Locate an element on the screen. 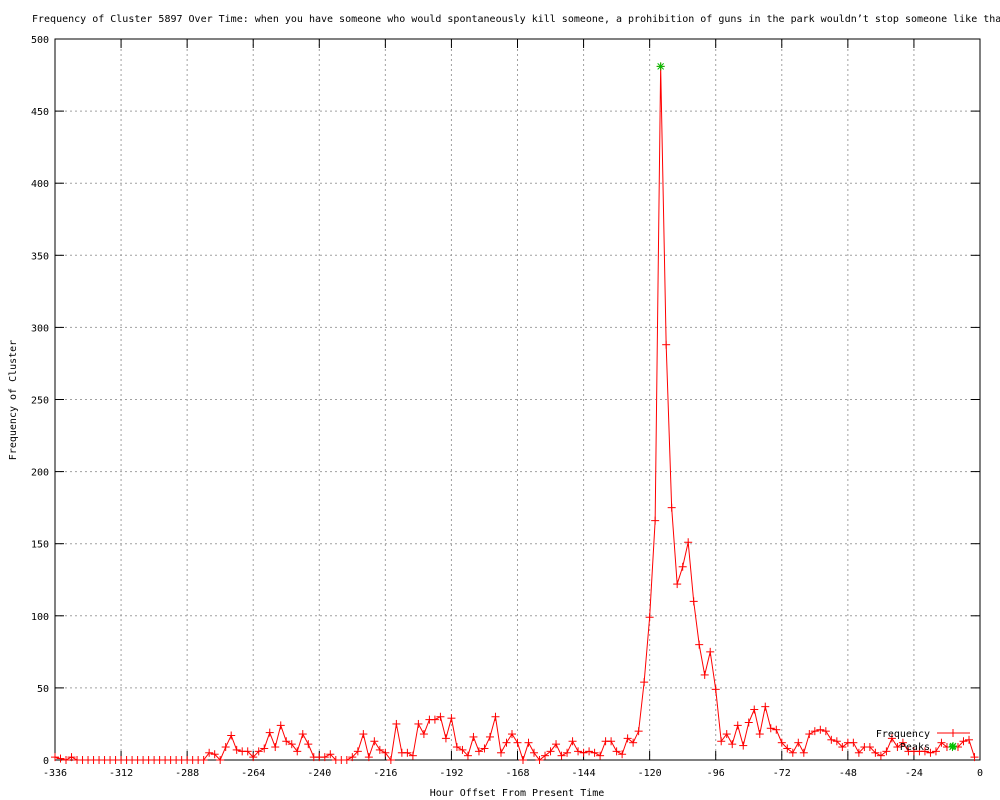  x-tick-label: -240 is located at coordinates (319, 773).